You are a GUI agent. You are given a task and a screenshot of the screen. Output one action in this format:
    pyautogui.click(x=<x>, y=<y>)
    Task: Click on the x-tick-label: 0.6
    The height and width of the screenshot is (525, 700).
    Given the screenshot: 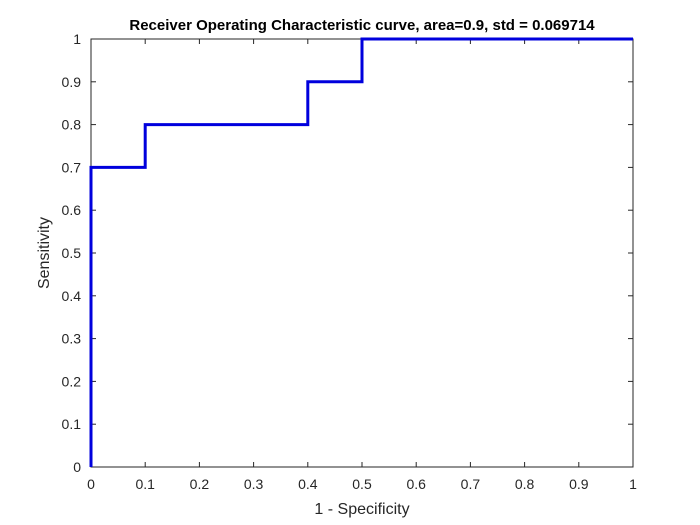 What is the action you would take?
    pyautogui.click(x=416, y=484)
    